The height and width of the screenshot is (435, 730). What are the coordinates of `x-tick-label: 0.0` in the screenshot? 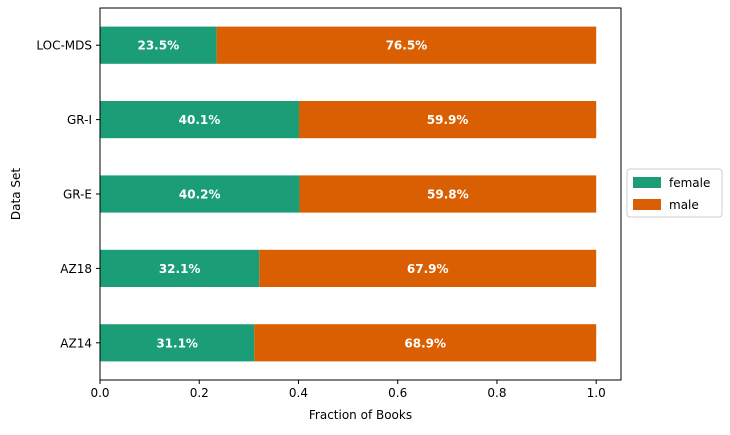 It's located at (99, 393).